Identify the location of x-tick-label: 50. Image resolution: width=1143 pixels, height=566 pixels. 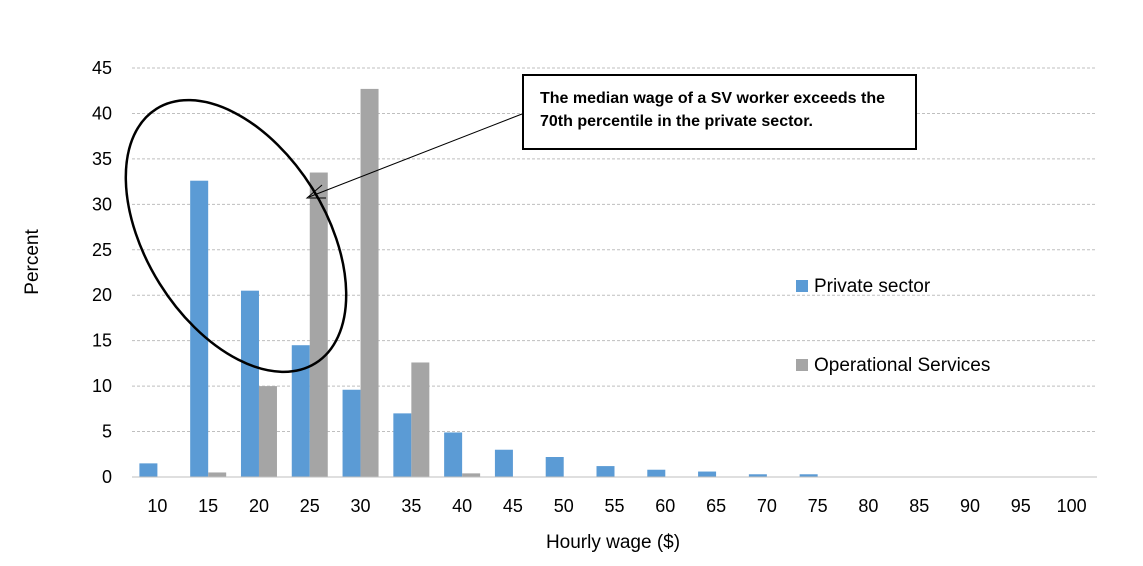
(564, 506).